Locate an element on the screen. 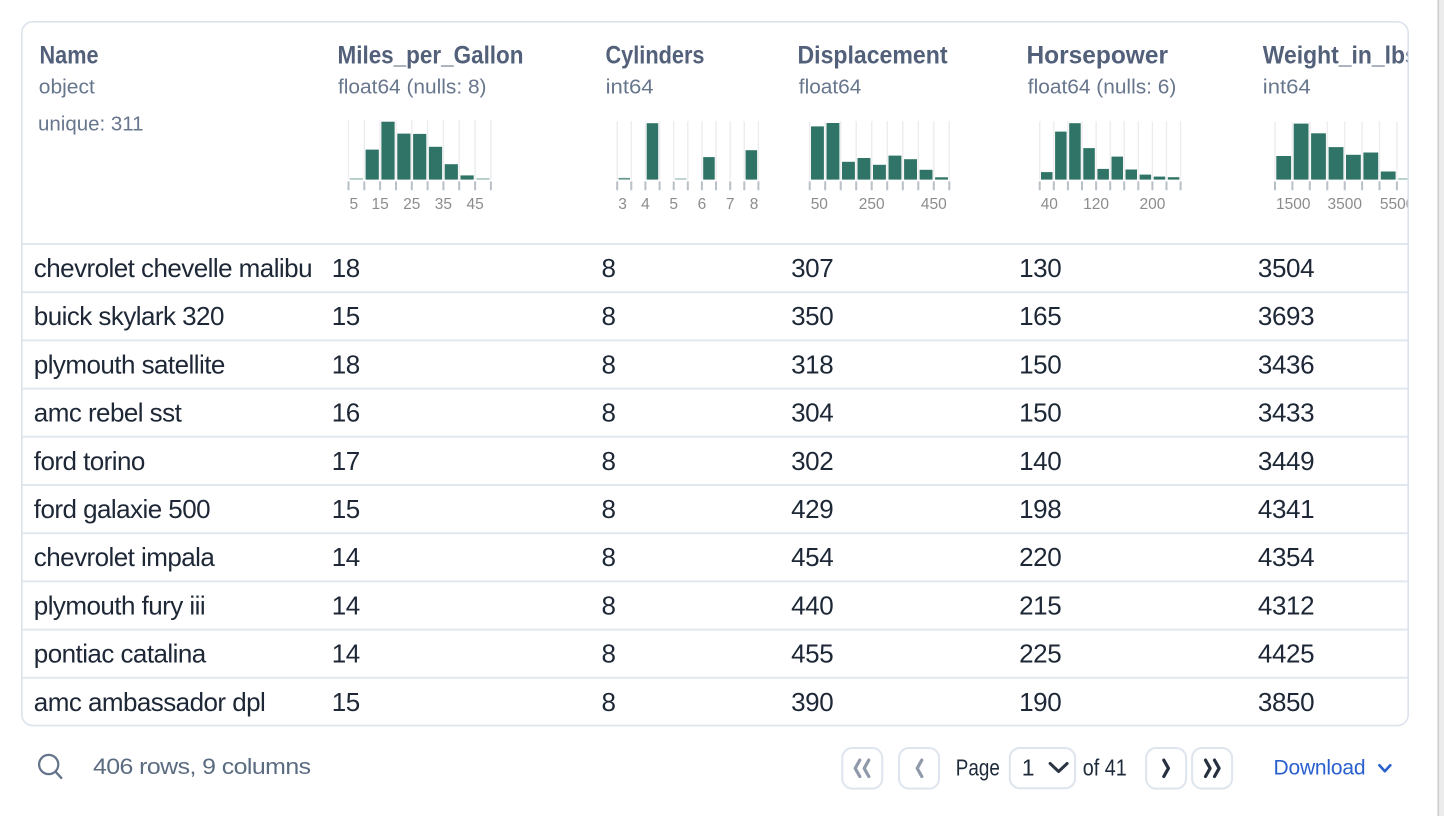  svg-text: 3433 is located at coordinates (1286, 413).